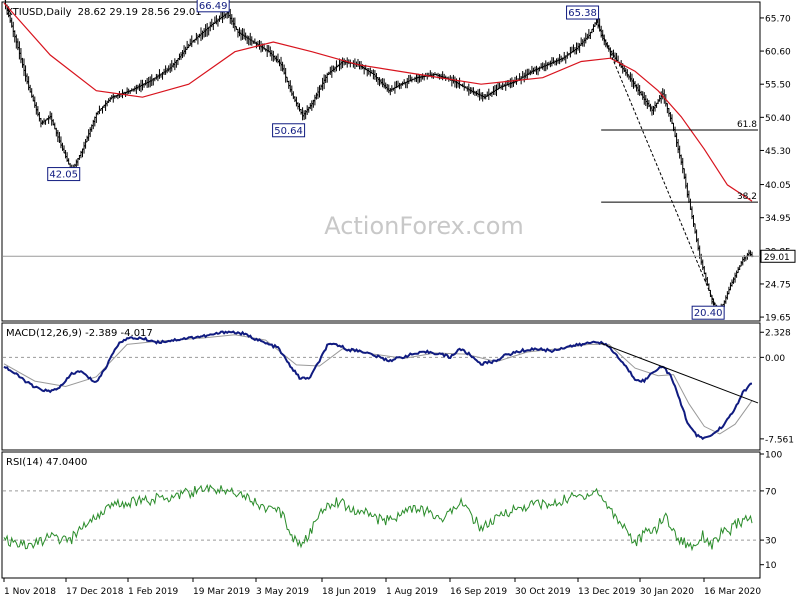 This screenshot has height=600, width=800. I want to click on price-annotation-label: 65.38, so click(582, 13).